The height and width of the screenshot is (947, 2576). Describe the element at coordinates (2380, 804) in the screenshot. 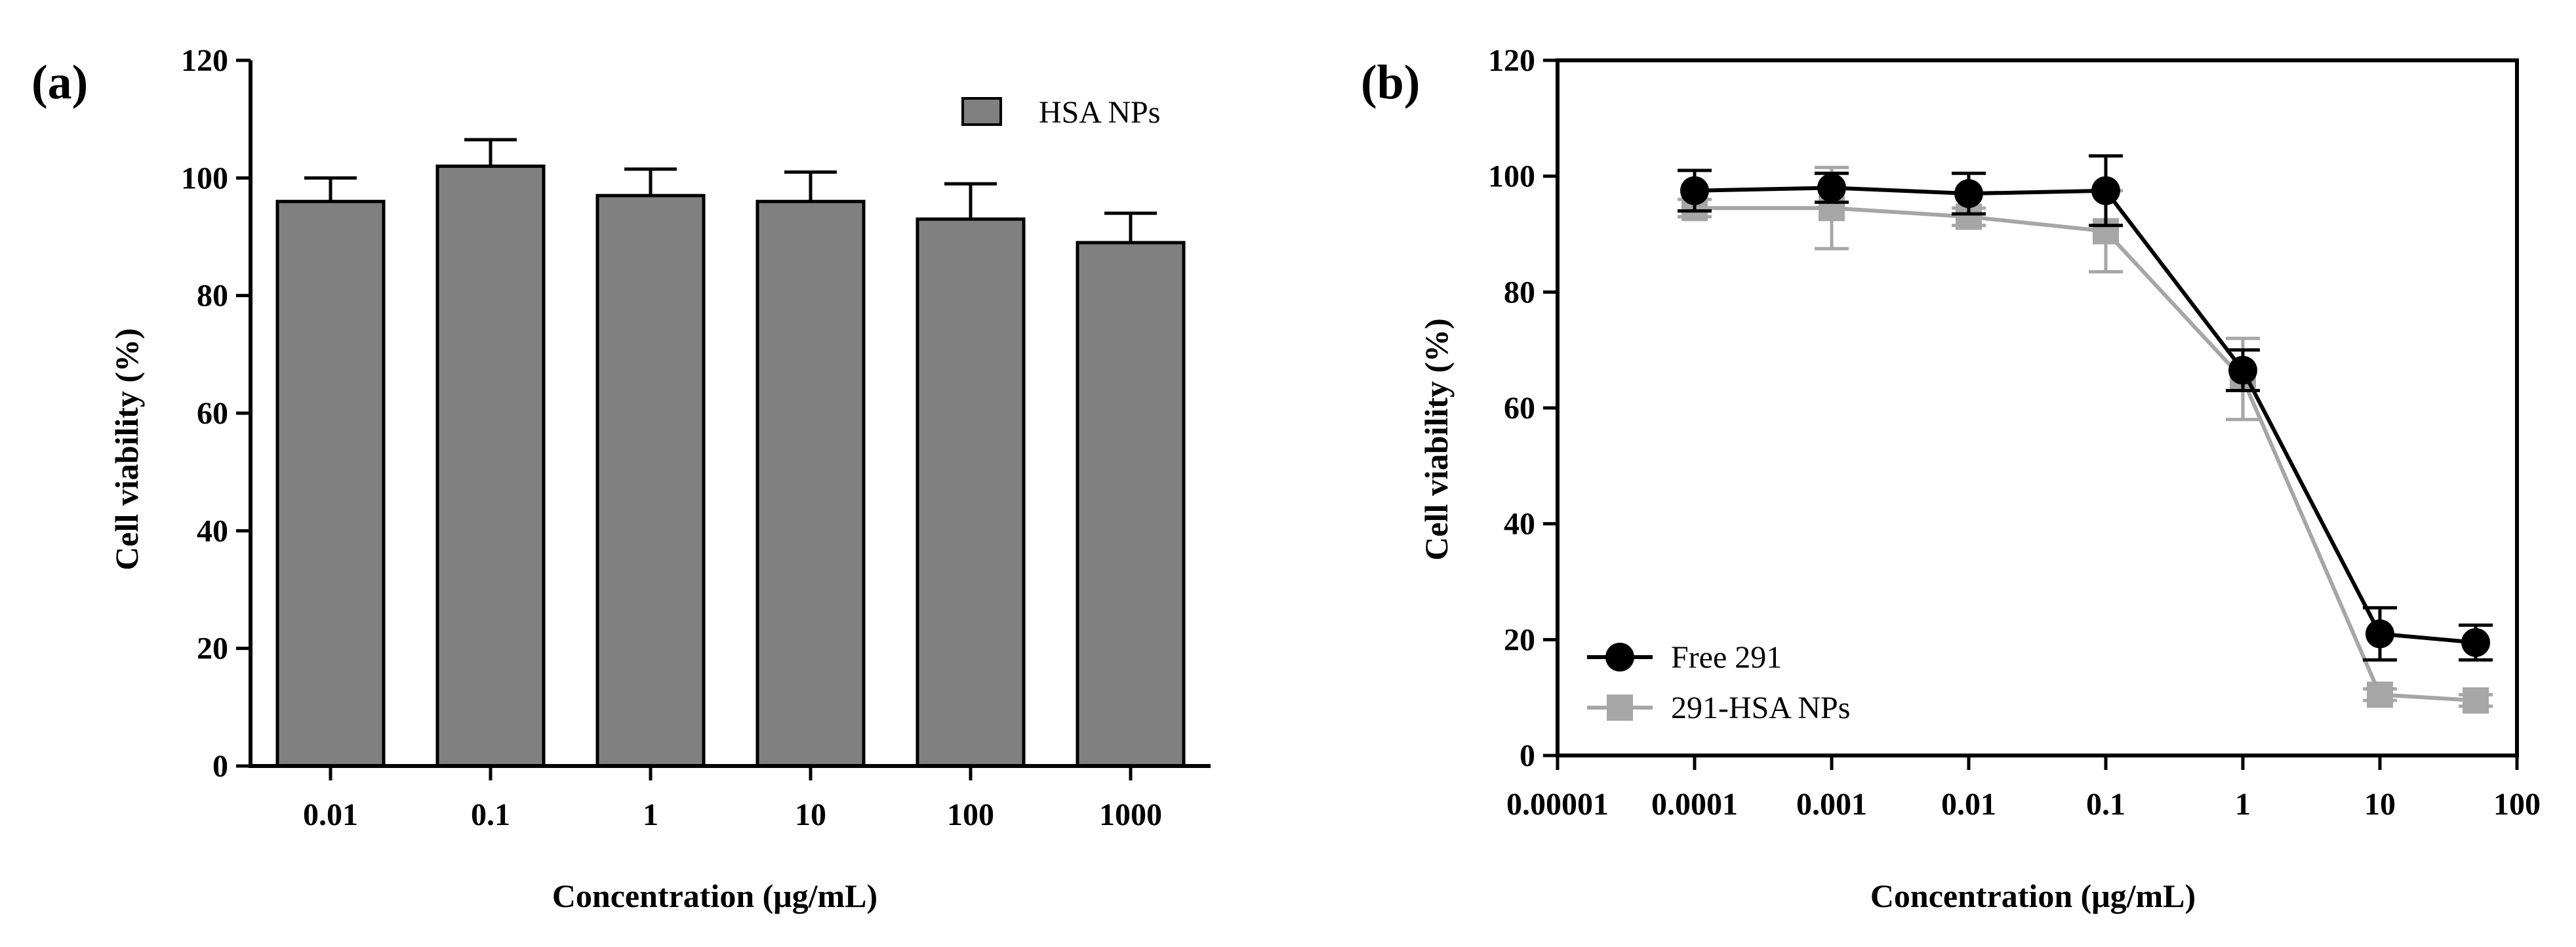

I see `x-tick-label-b-10: 10` at that location.